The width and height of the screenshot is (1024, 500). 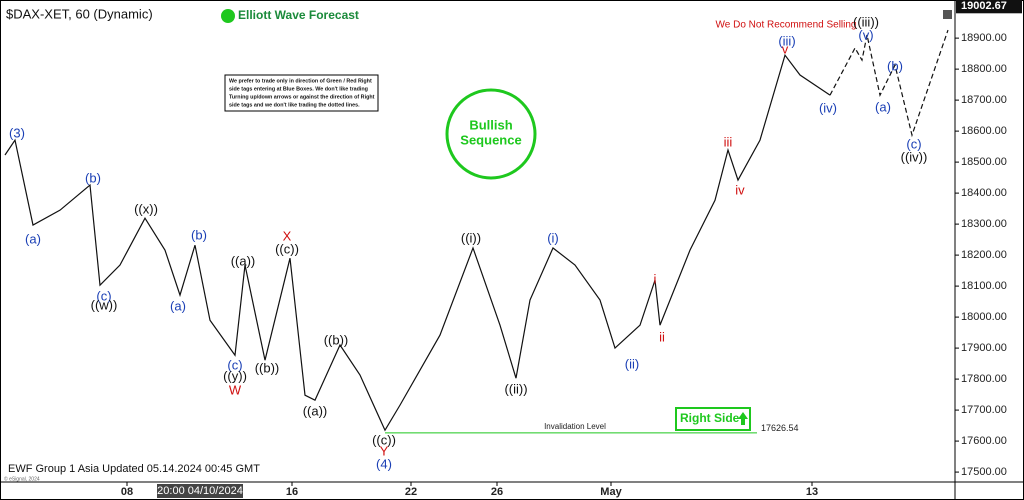 I want to click on last-price-box, so click(x=989, y=7).